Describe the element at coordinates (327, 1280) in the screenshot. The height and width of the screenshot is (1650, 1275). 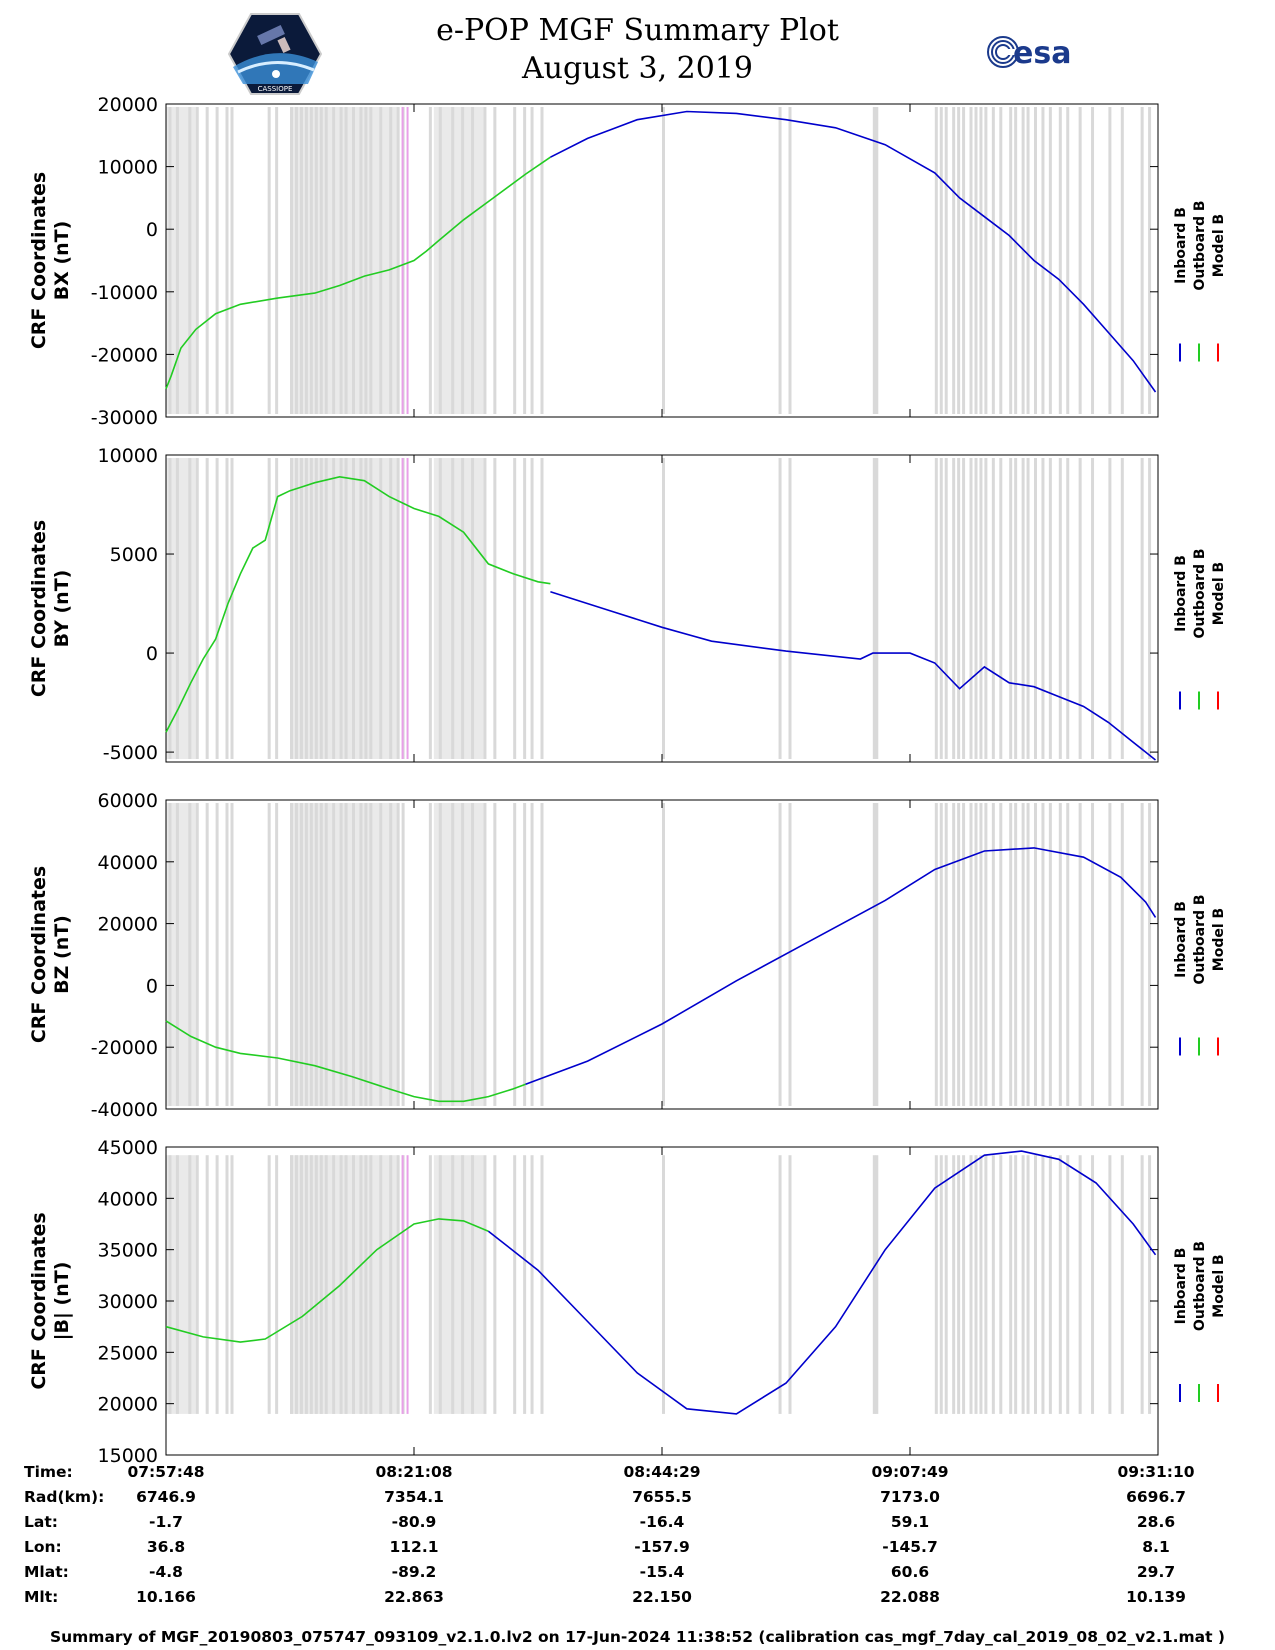
I see `series-outboard-b` at that location.